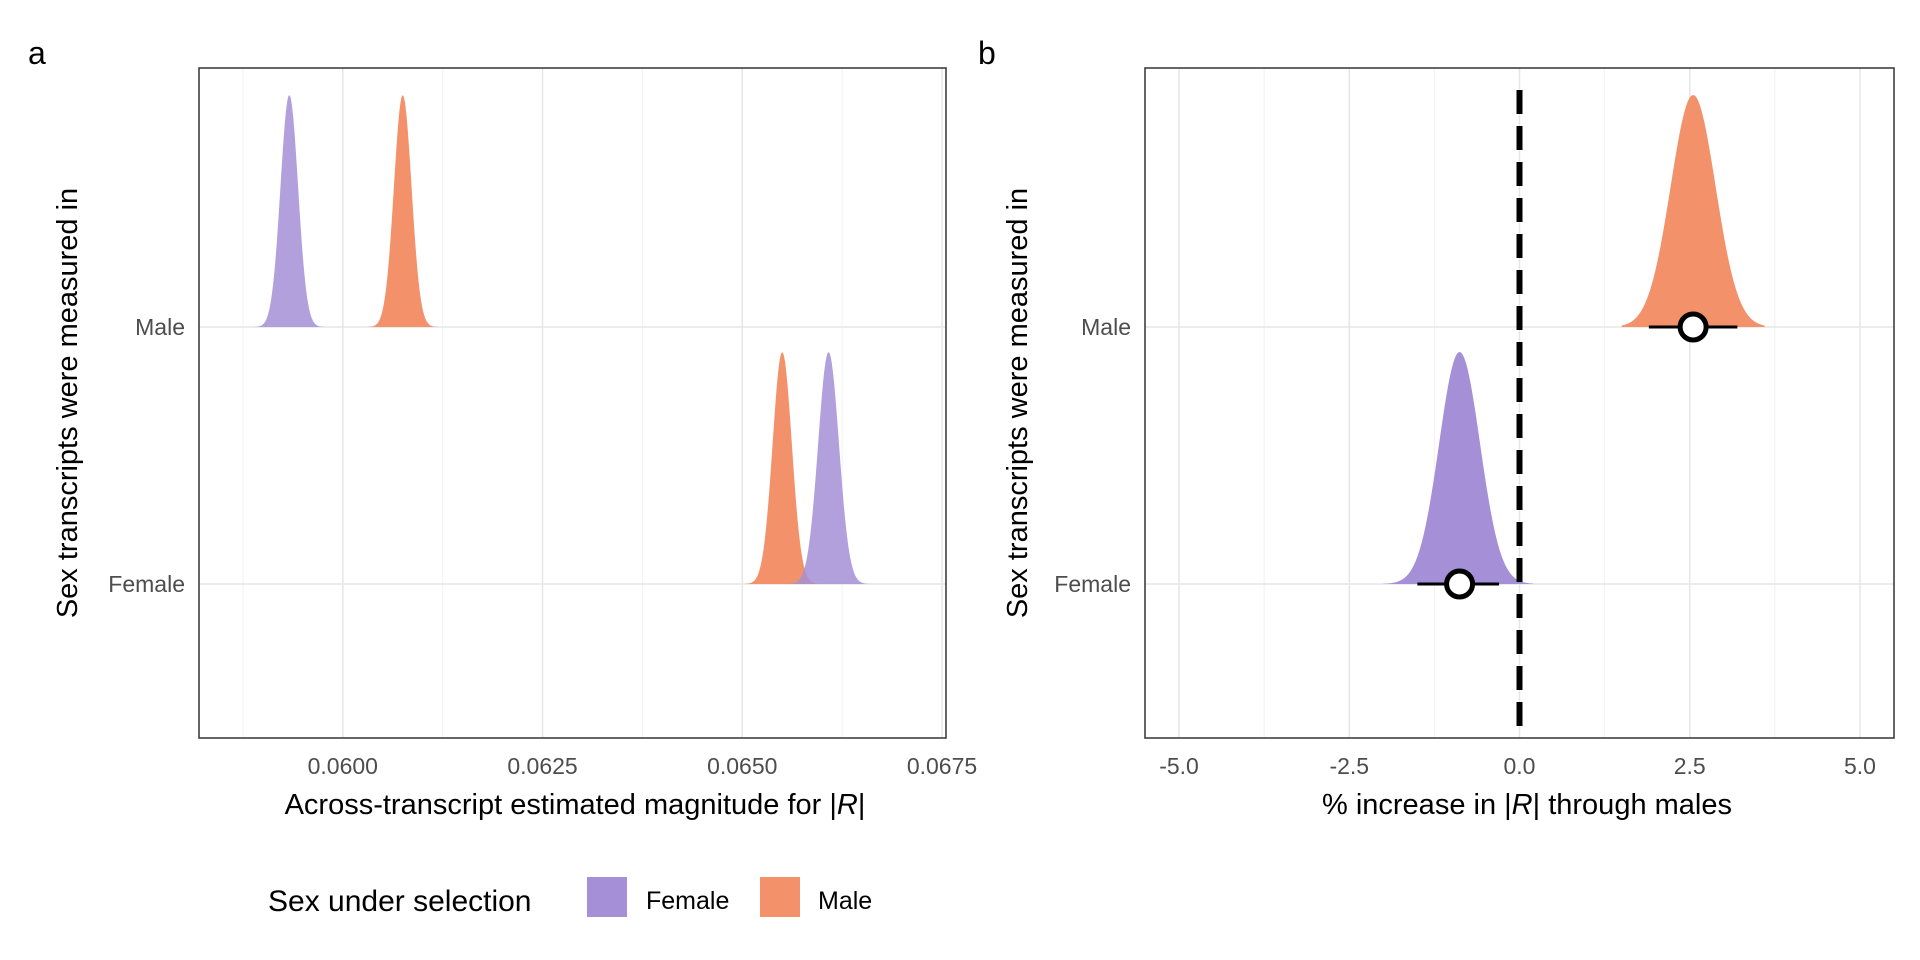 This screenshot has width=1920, height=960. What do you see at coordinates (1018, 403) in the screenshot?
I see `panel-b-y-axis-title: Sex transcripts were measured in` at bounding box center [1018, 403].